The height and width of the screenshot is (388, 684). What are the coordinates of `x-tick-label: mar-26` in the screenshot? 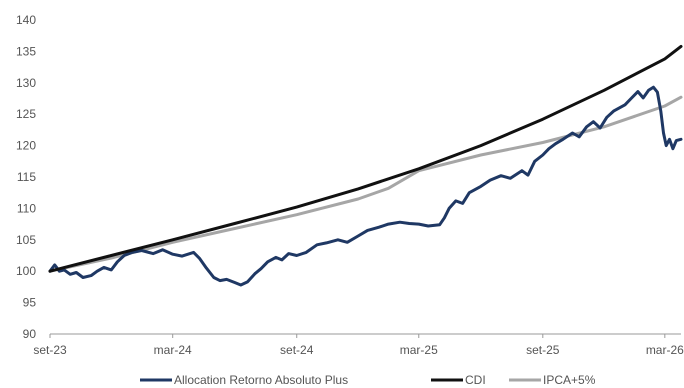 It's located at (665, 350).